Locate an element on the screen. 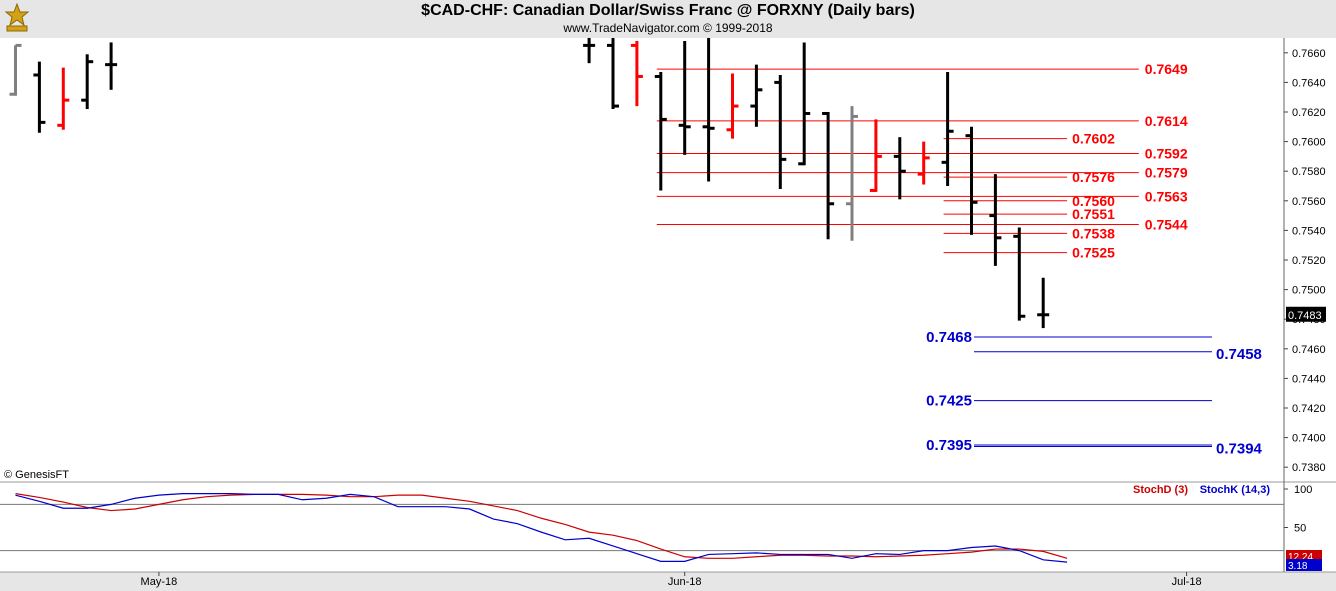 The image size is (1336, 591). copyright-label: © GenesisFT is located at coordinates (36, 475).